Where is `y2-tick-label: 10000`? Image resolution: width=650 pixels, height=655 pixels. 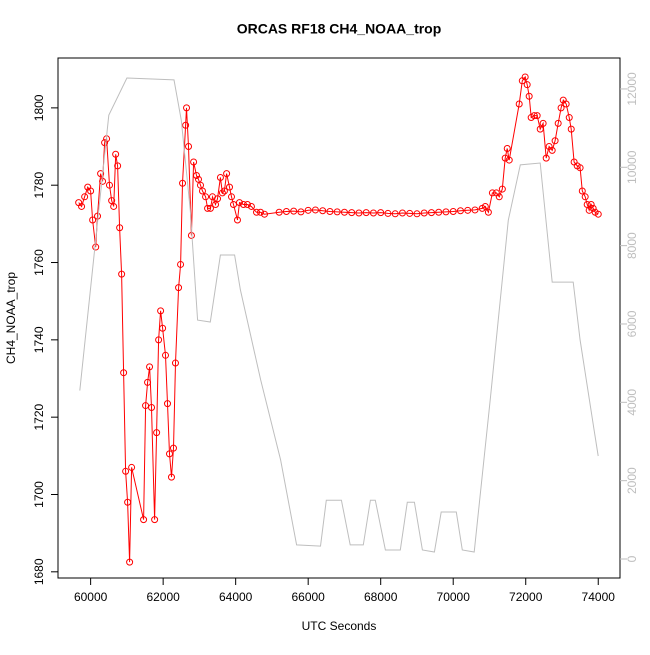 y2-tick-label: 10000 is located at coordinates (632, 167).